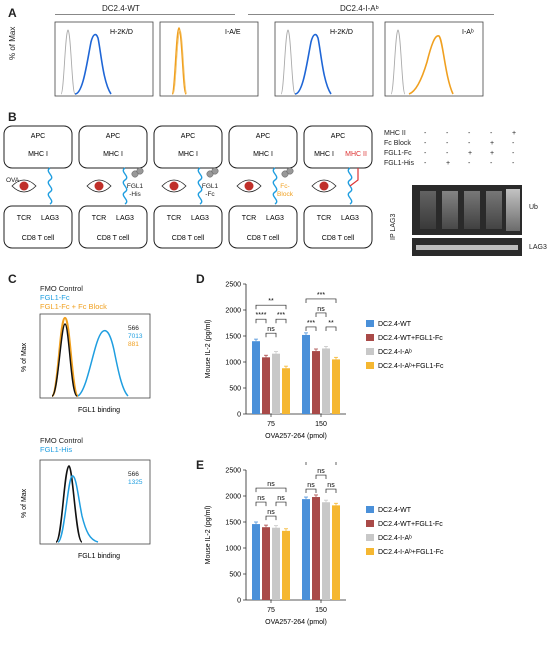 The height and width of the screenshot is (646, 554). I want to click on legend2-fmo: FMO Control, so click(61, 440).